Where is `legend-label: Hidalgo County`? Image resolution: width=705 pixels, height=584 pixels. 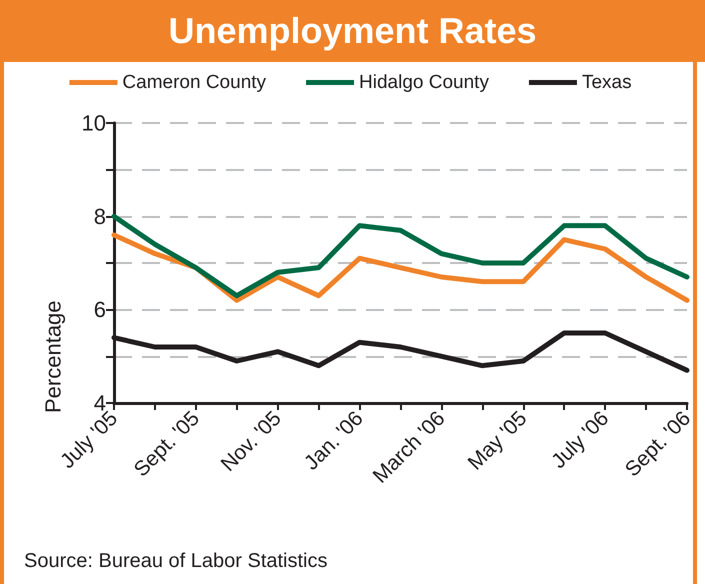 legend-label: Hidalgo County is located at coordinates (424, 82).